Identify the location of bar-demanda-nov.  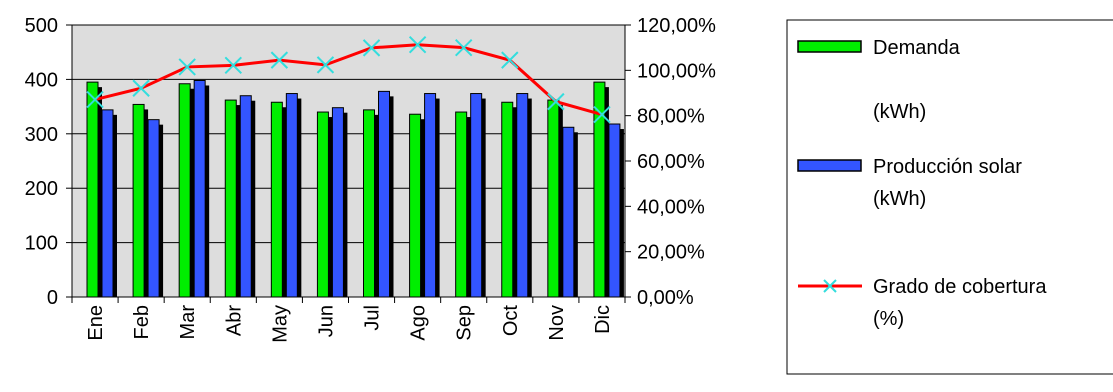
(553, 198).